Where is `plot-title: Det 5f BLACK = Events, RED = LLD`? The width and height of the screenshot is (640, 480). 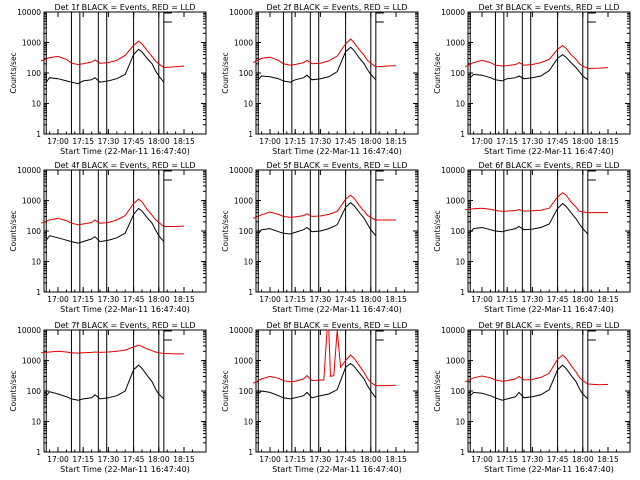
plot-title: Det 5f BLACK = Events, RED = LLD is located at coordinates (336, 165).